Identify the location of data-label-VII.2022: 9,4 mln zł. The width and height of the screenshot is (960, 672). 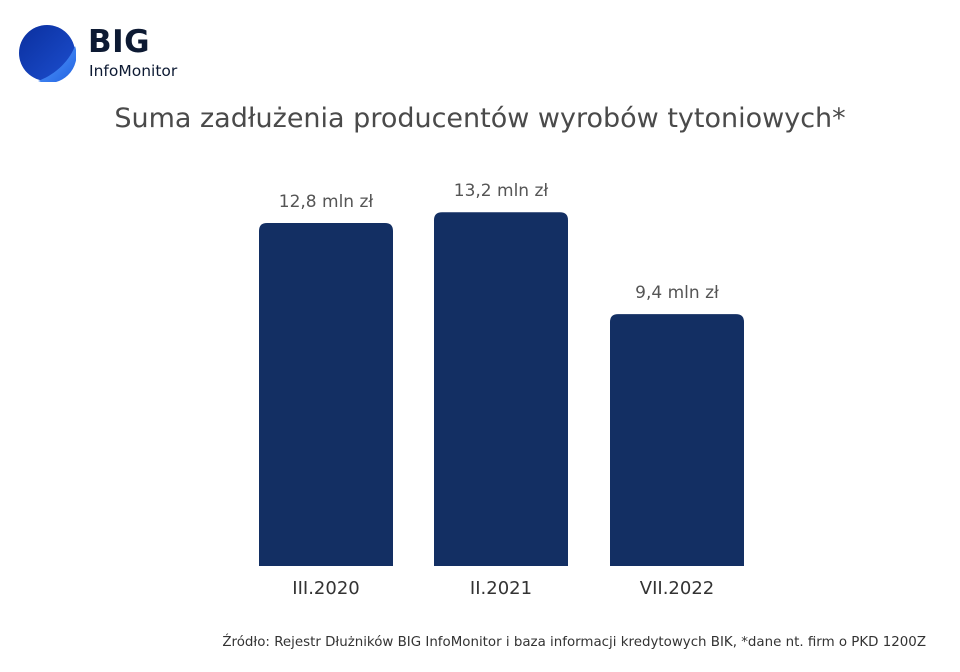
(677, 293).